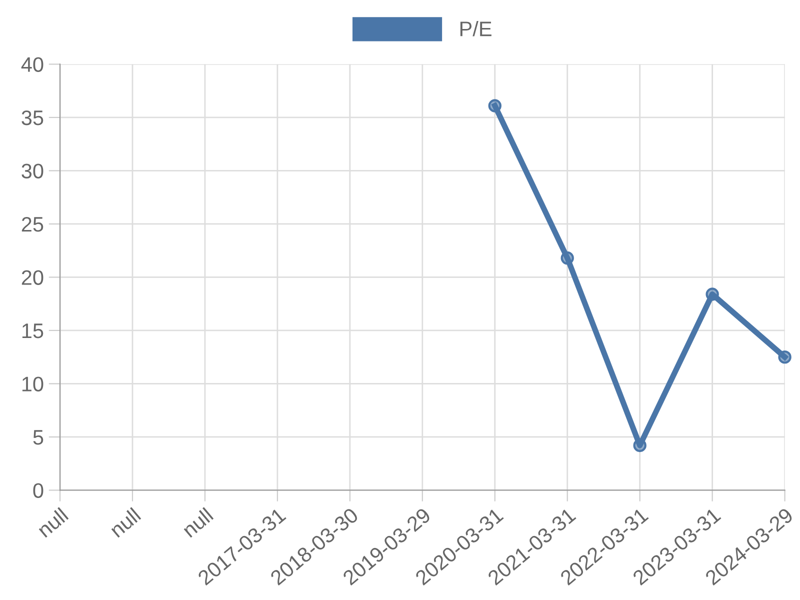 The width and height of the screenshot is (800, 600). Describe the element at coordinates (476, 28) in the screenshot. I see `legend-label: P/E` at that location.